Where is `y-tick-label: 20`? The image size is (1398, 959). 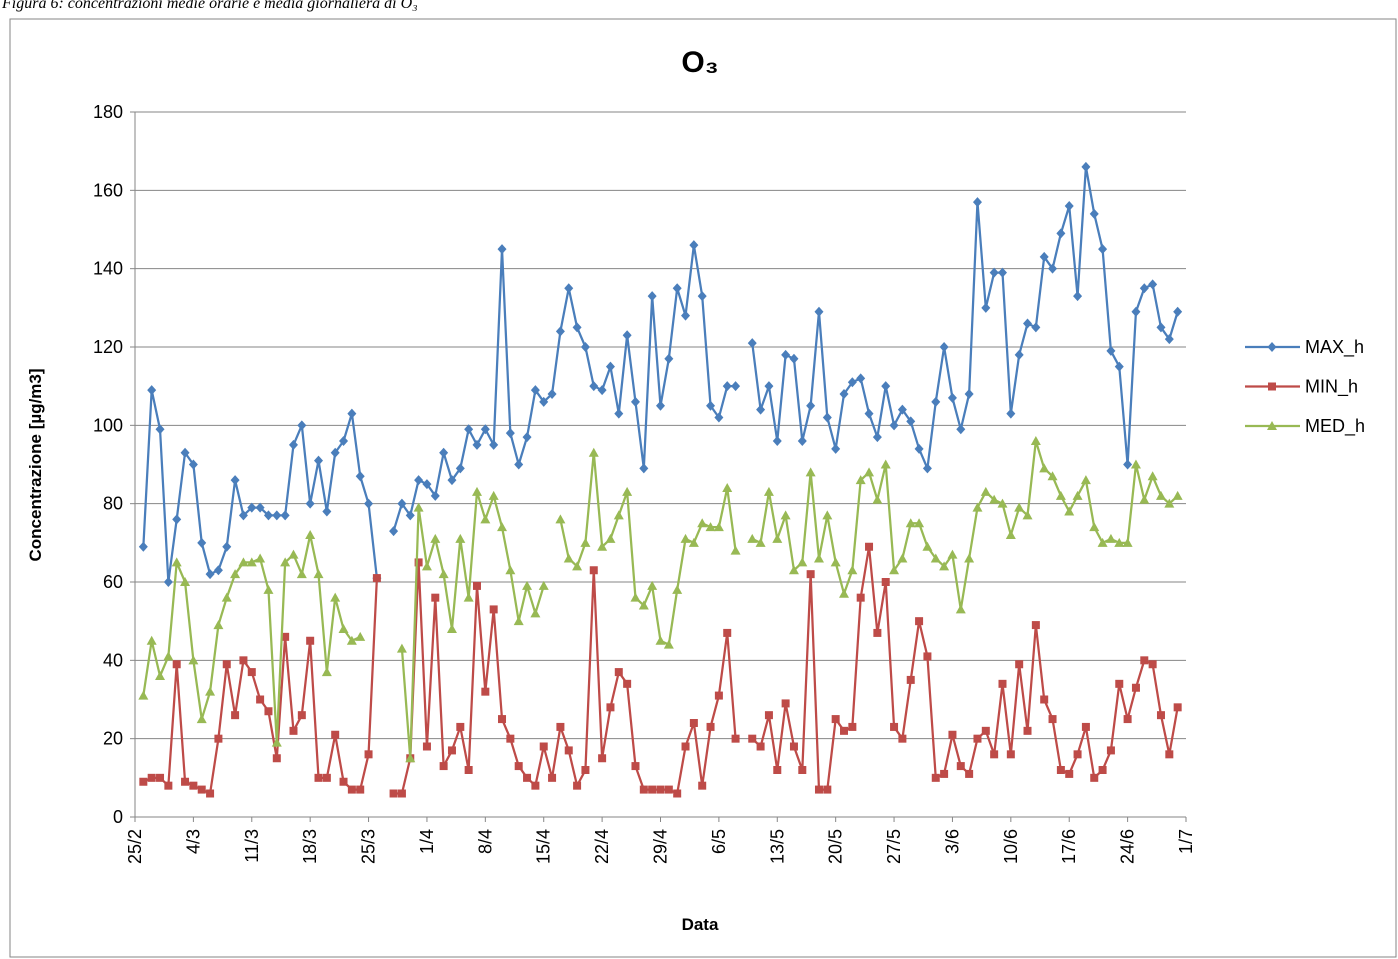 y-tick-label: 20 is located at coordinates (113, 739).